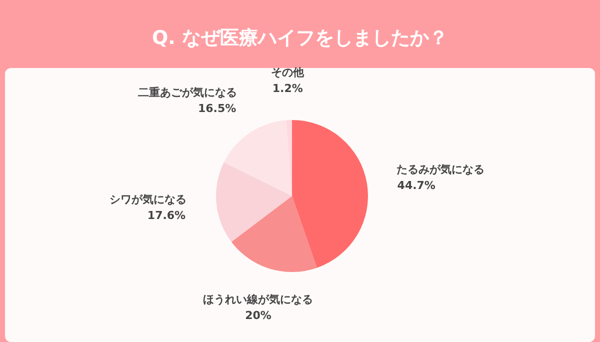 The image size is (600, 342). Describe the element at coordinates (166, 215) in the screenshot. I see `data-label: 17.6%` at that location.